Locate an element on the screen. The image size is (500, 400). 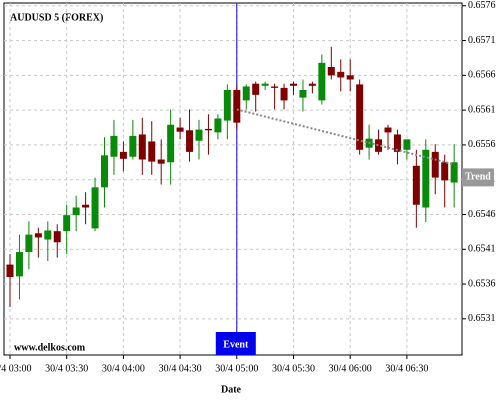
event-label-box is located at coordinates (235, 343).